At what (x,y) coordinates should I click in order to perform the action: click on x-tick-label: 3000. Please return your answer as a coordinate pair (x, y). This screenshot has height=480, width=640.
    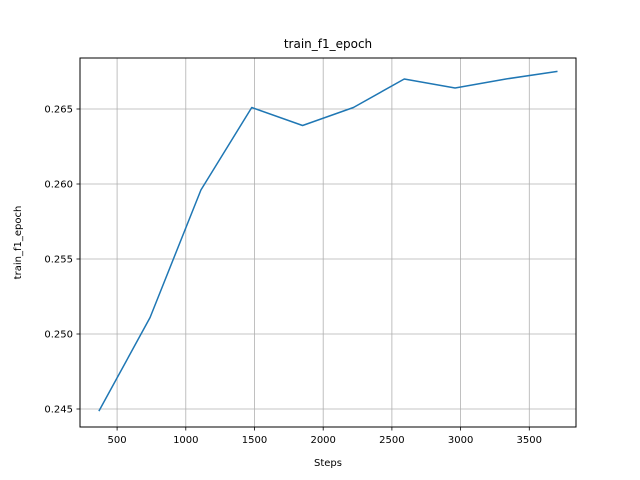
    Looking at the image, I should click on (460, 440).